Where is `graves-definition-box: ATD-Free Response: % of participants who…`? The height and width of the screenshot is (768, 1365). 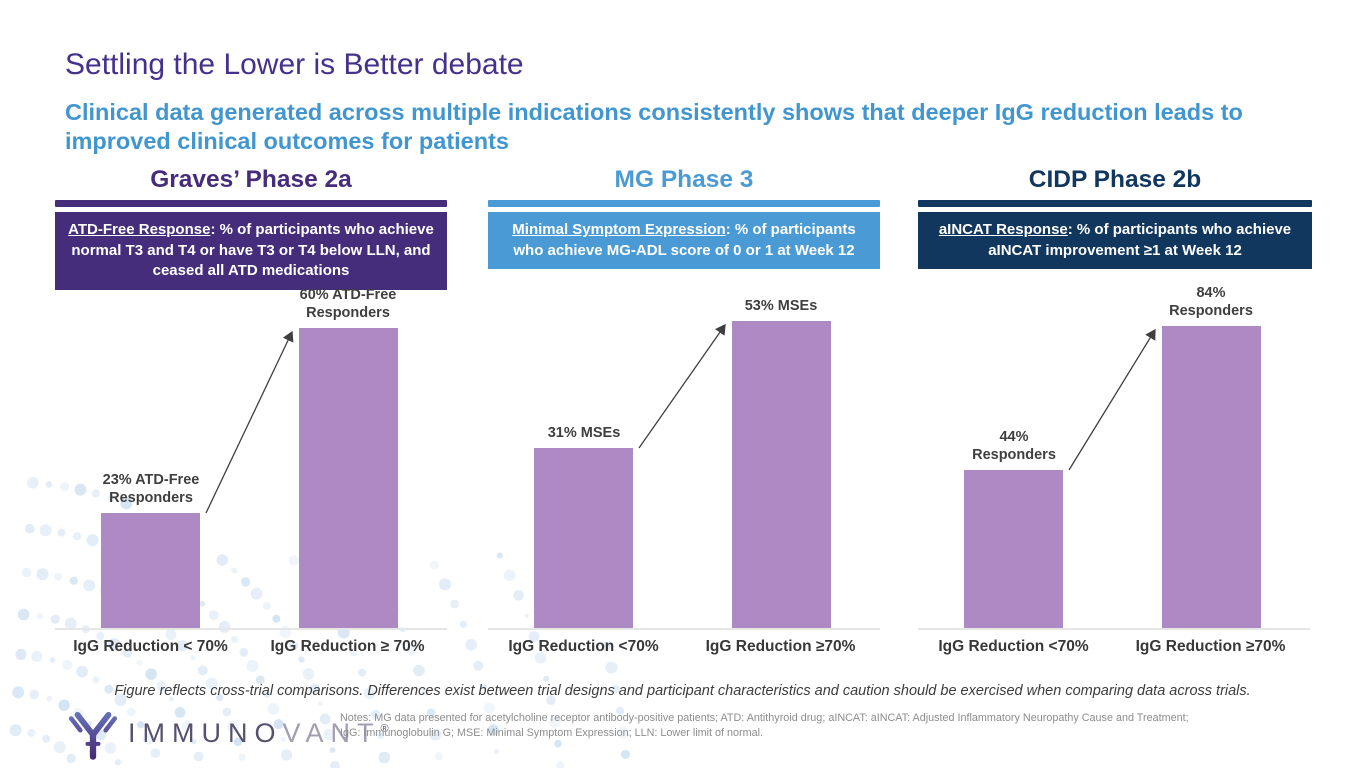
graves-definition-box: ATD-Free Response: % of participants who… is located at coordinates (251, 251).